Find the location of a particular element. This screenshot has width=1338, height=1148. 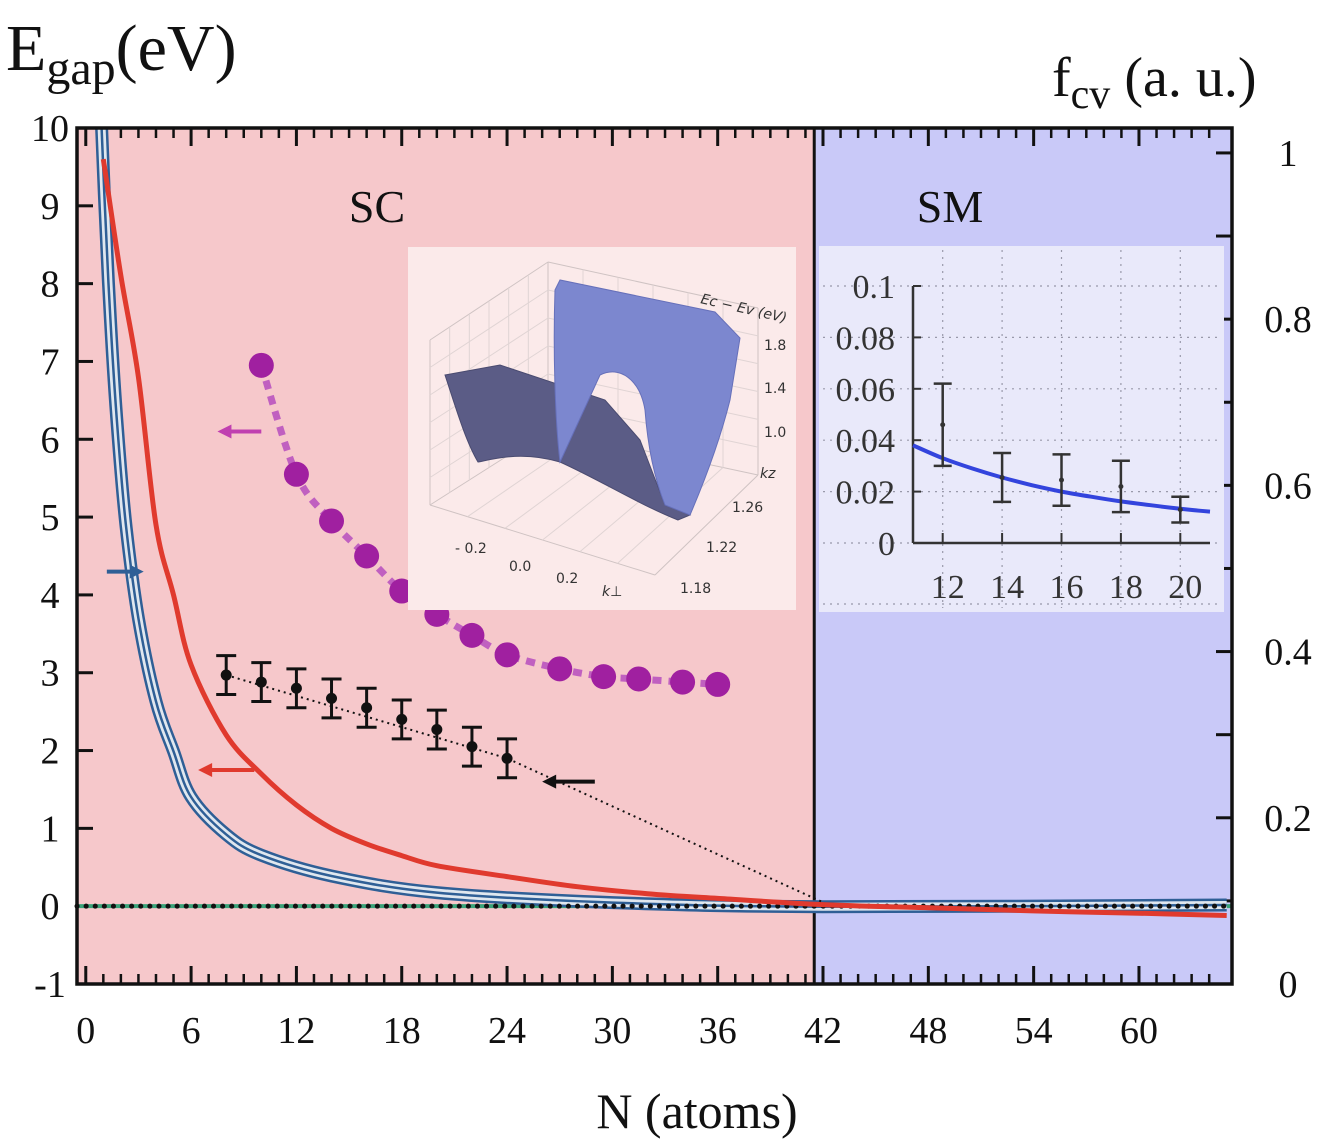

x-tick-label: 60 is located at coordinates (1139, 1031).